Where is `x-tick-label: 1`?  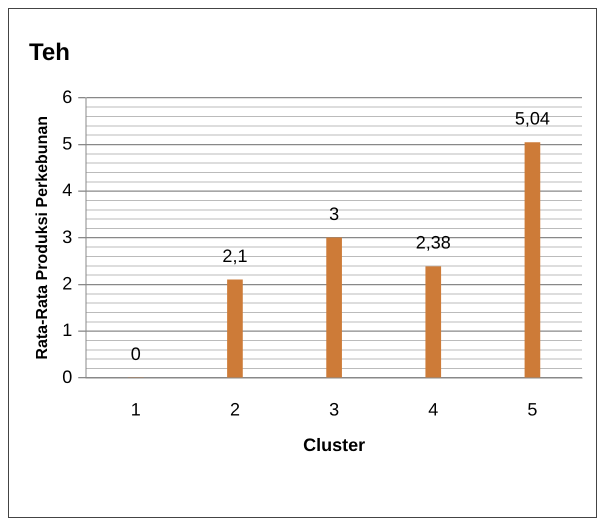 x-tick-label: 1 is located at coordinates (135, 410).